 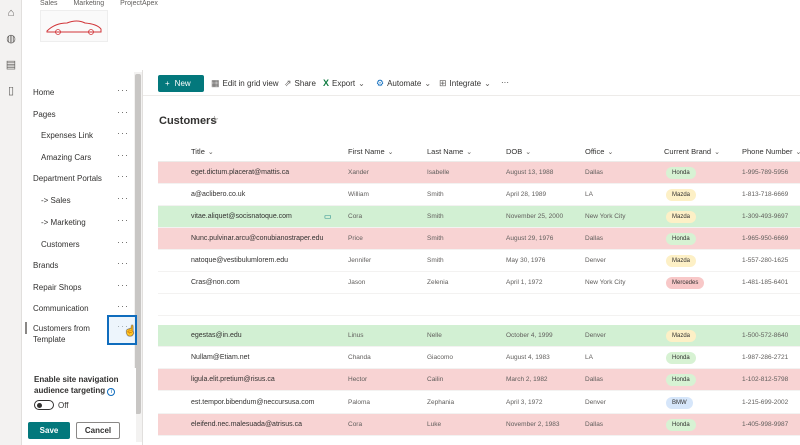 I want to click on share-button: ⇗ Share, so click(x=300, y=83).